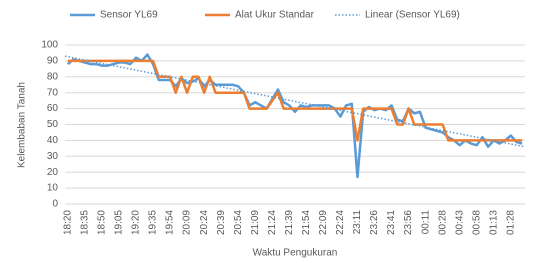  I want to click on x-tick-label: 20:39, so click(221, 222).